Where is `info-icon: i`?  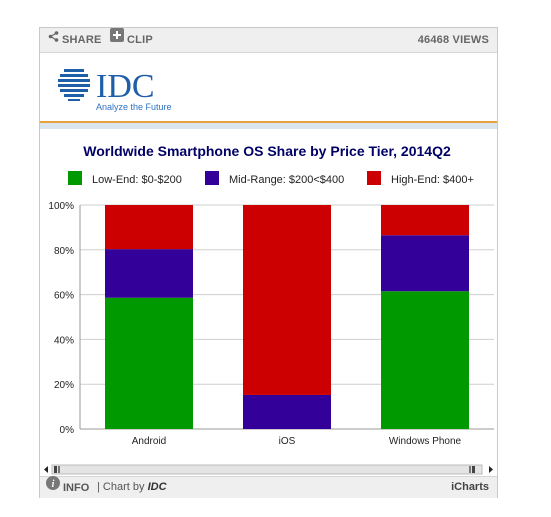
info-icon: i is located at coordinates (53, 487).